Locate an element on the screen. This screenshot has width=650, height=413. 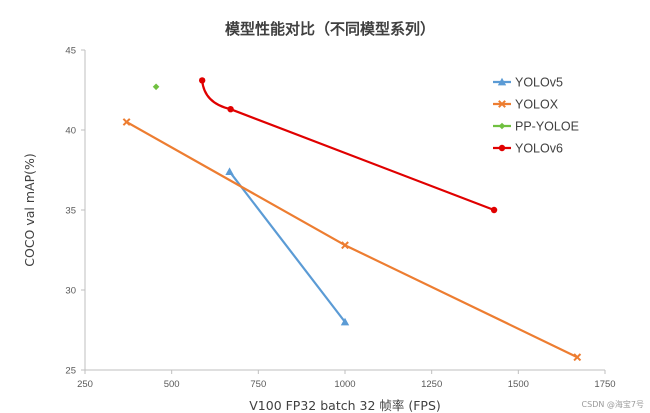
x-tick-labels: 250 500 750 1000 1250 1500 1750 is located at coordinates (346, 380).